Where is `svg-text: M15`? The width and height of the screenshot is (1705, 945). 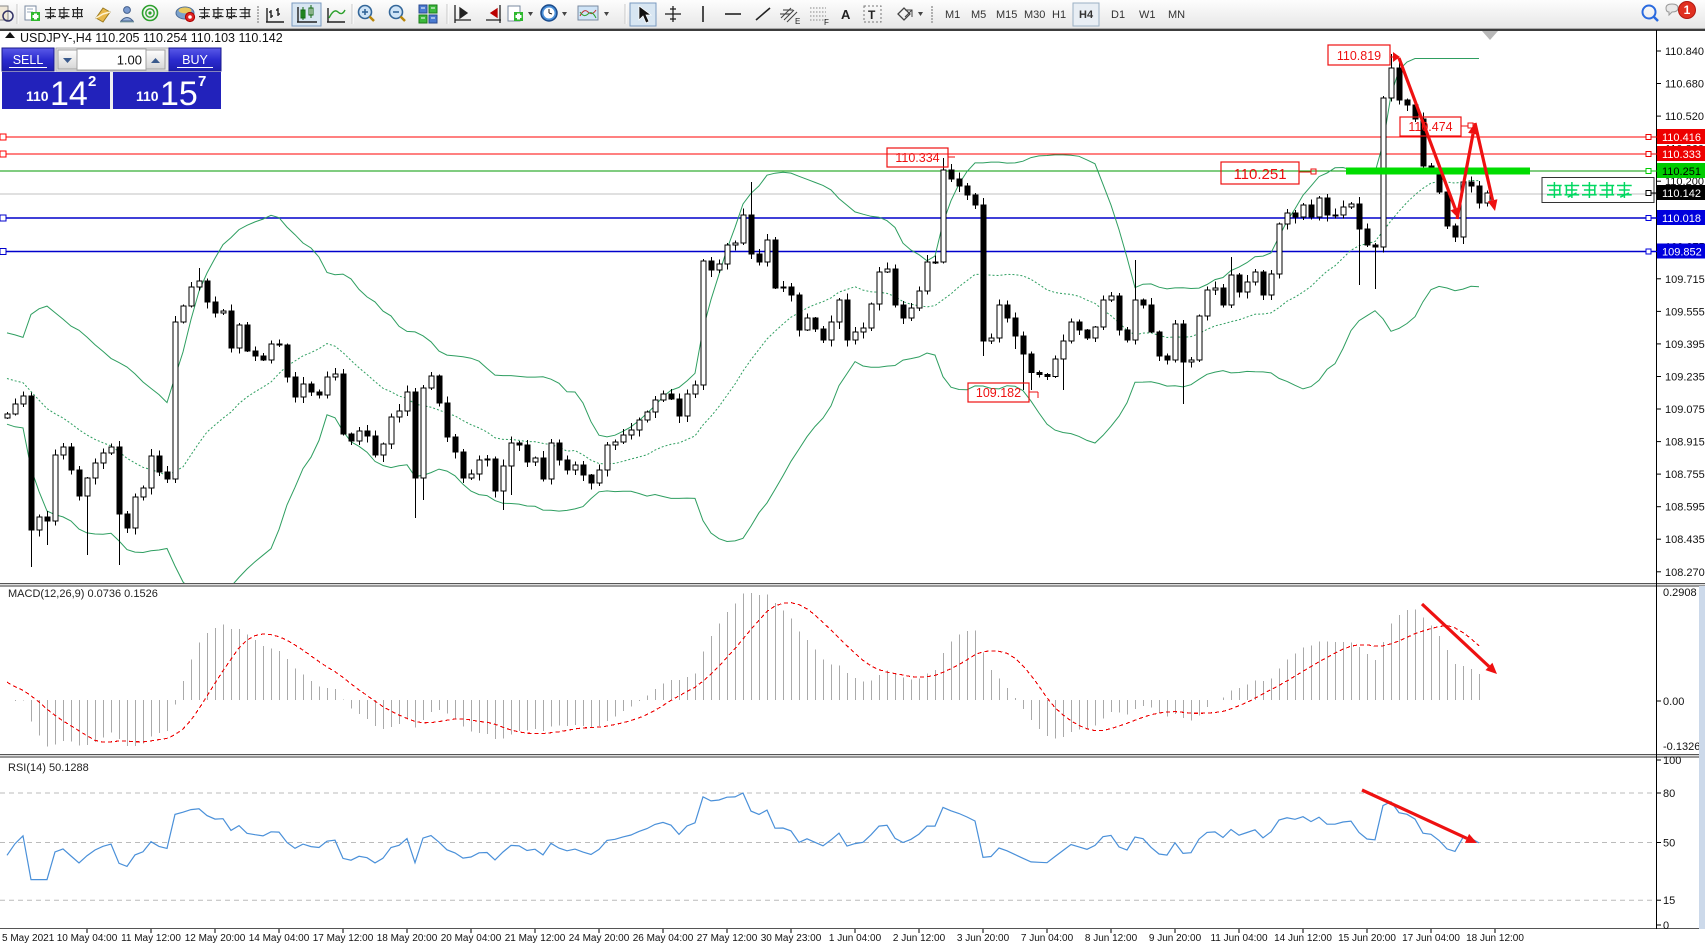
svg-text: M15 is located at coordinates (1006, 15).